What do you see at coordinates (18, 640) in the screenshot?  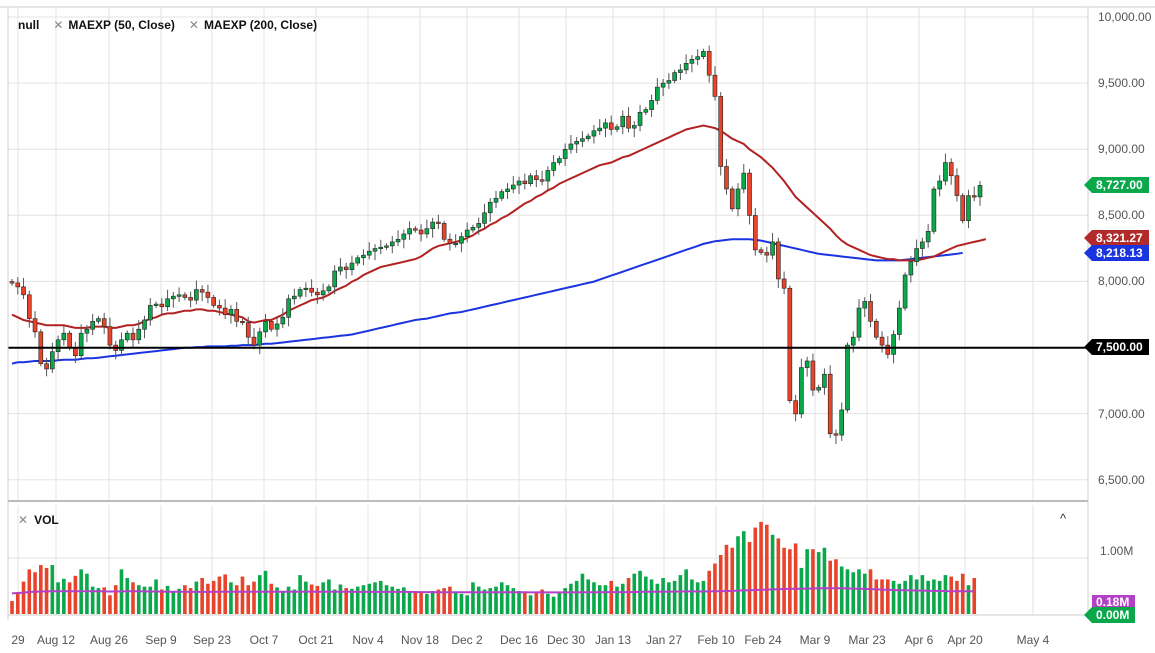 I see `time-tick-label: 29` at bounding box center [18, 640].